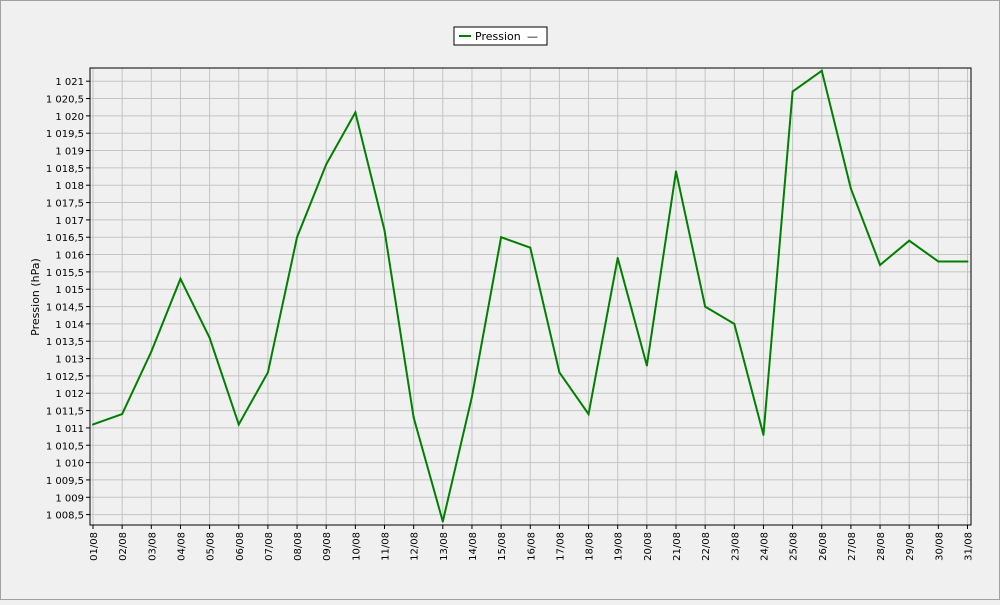 The width and height of the screenshot is (1000, 605). Describe the element at coordinates (65, 273) in the screenshot. I see `y-tick-label: 1 015,5` at that location.